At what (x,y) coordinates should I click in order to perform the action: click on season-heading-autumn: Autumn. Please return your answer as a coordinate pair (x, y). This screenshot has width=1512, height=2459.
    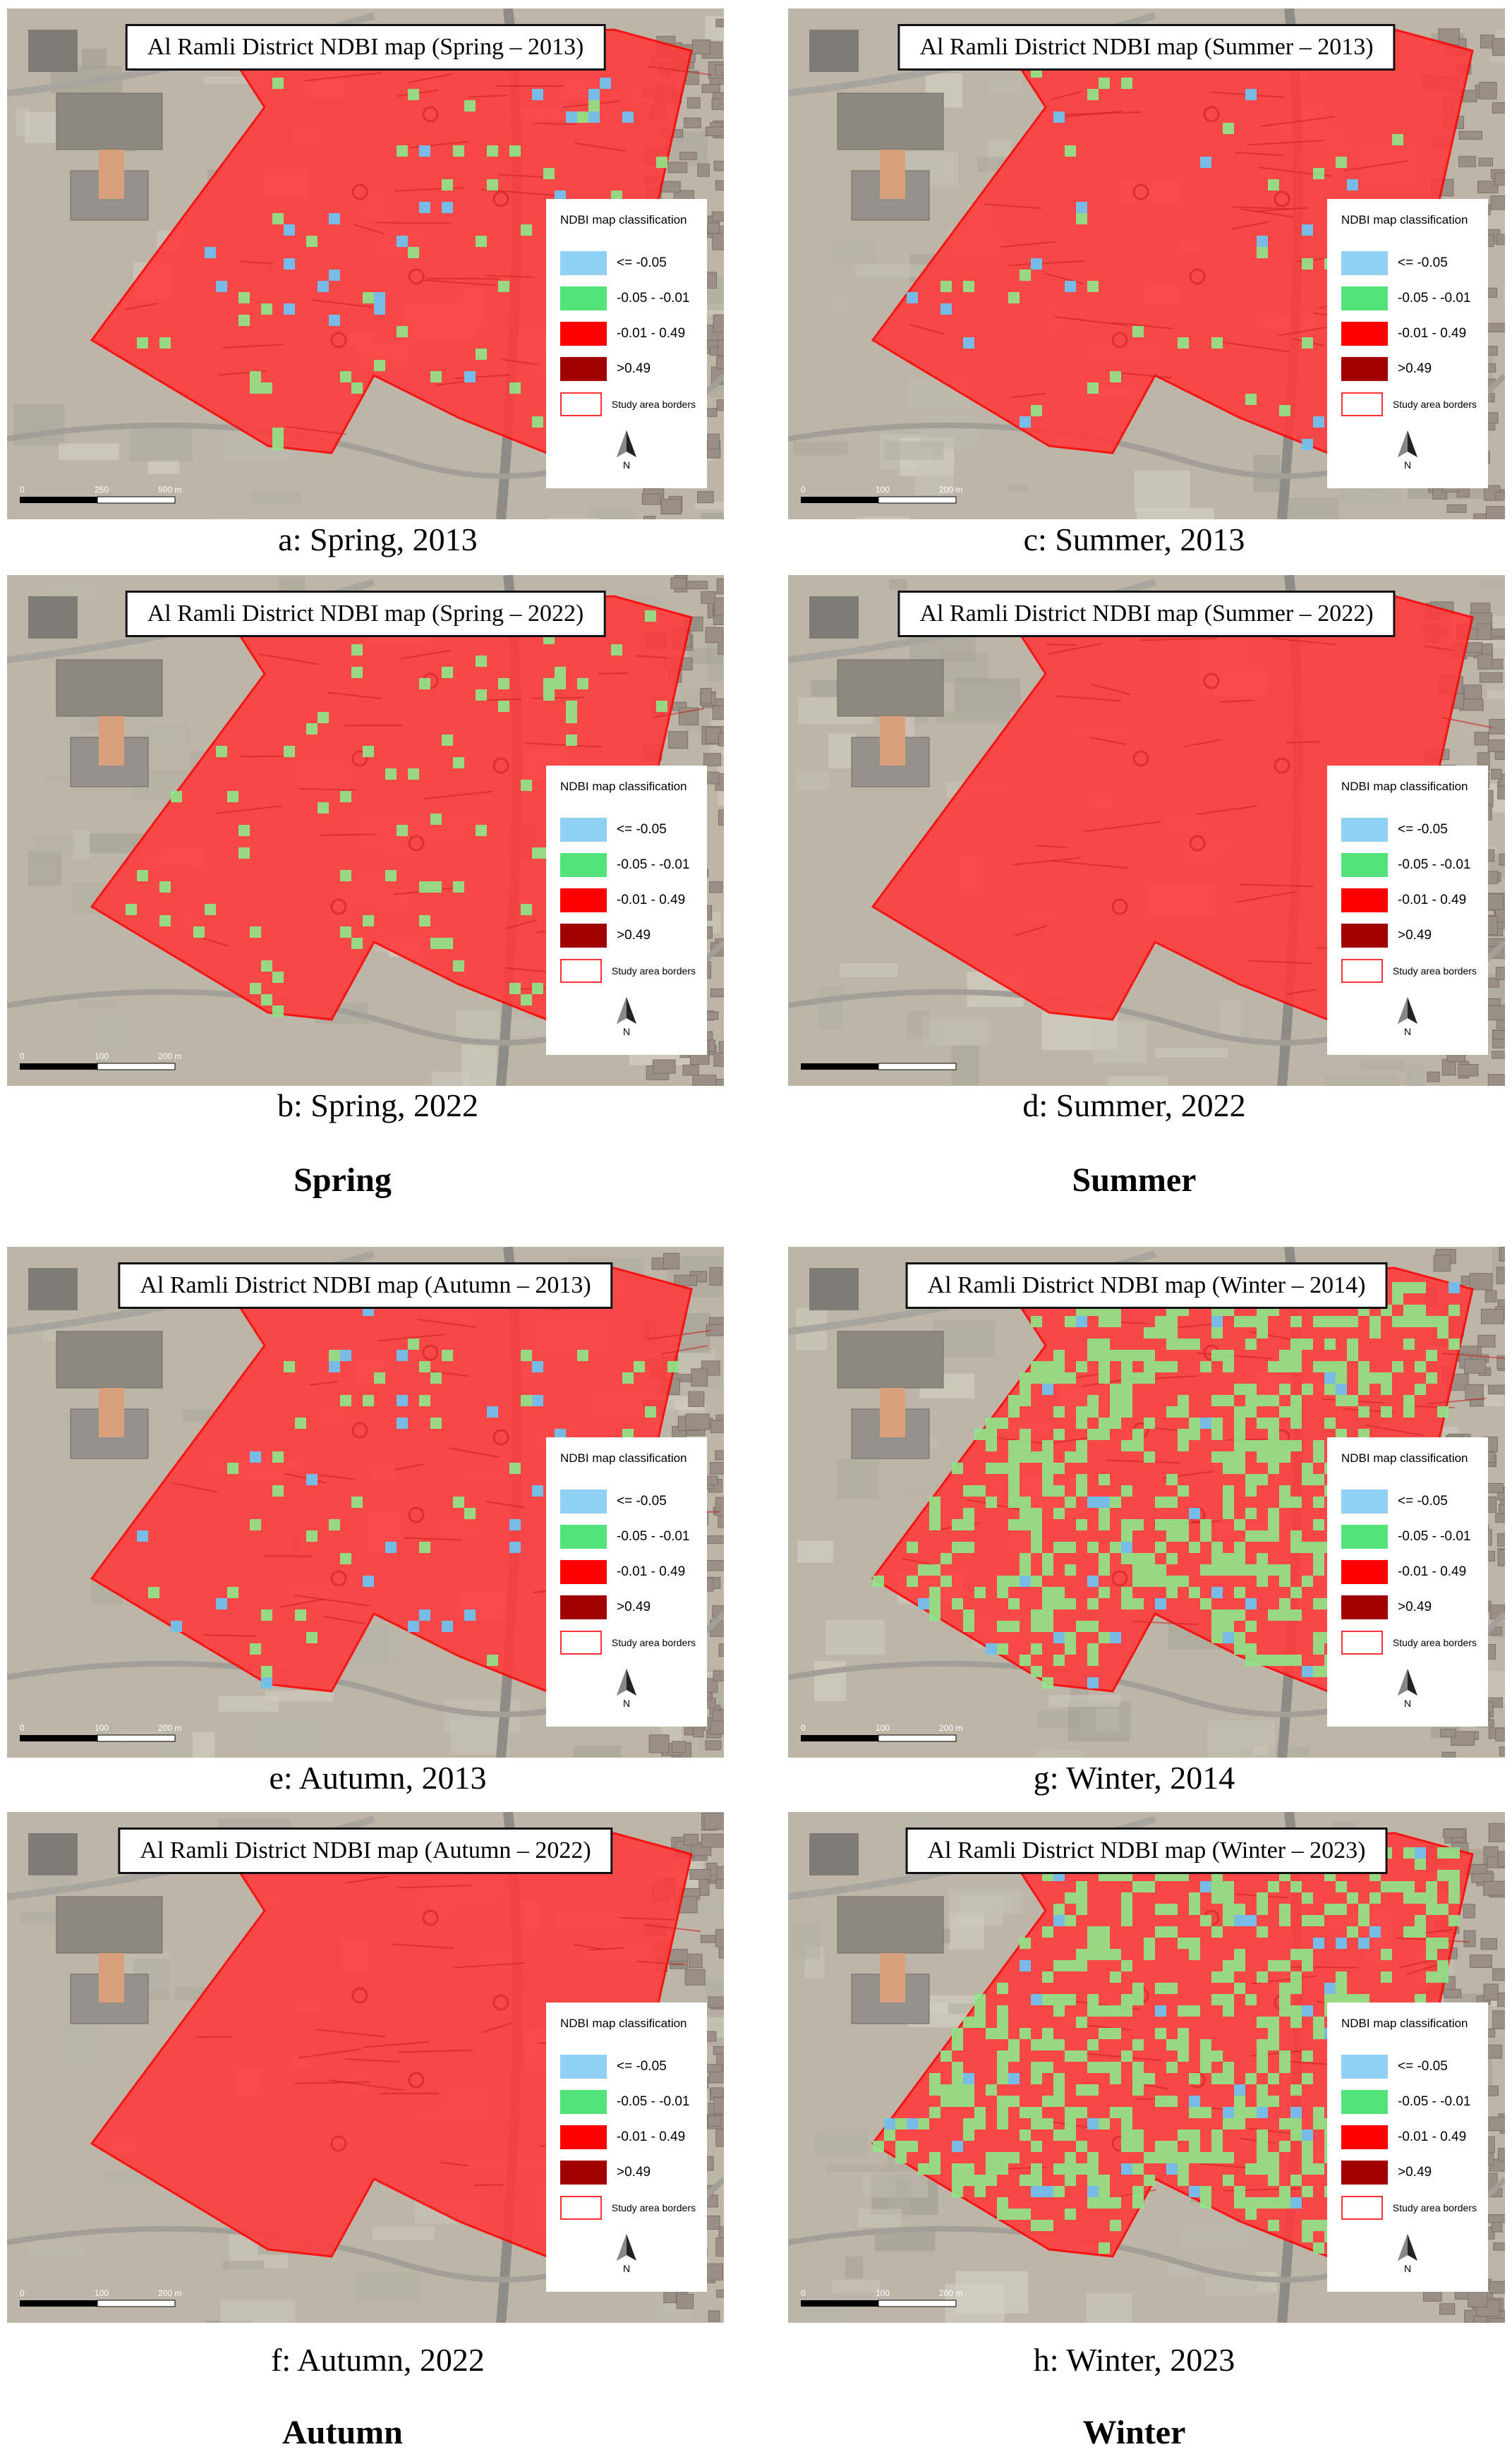
    Looking at the image, I should click on (342, 2432).